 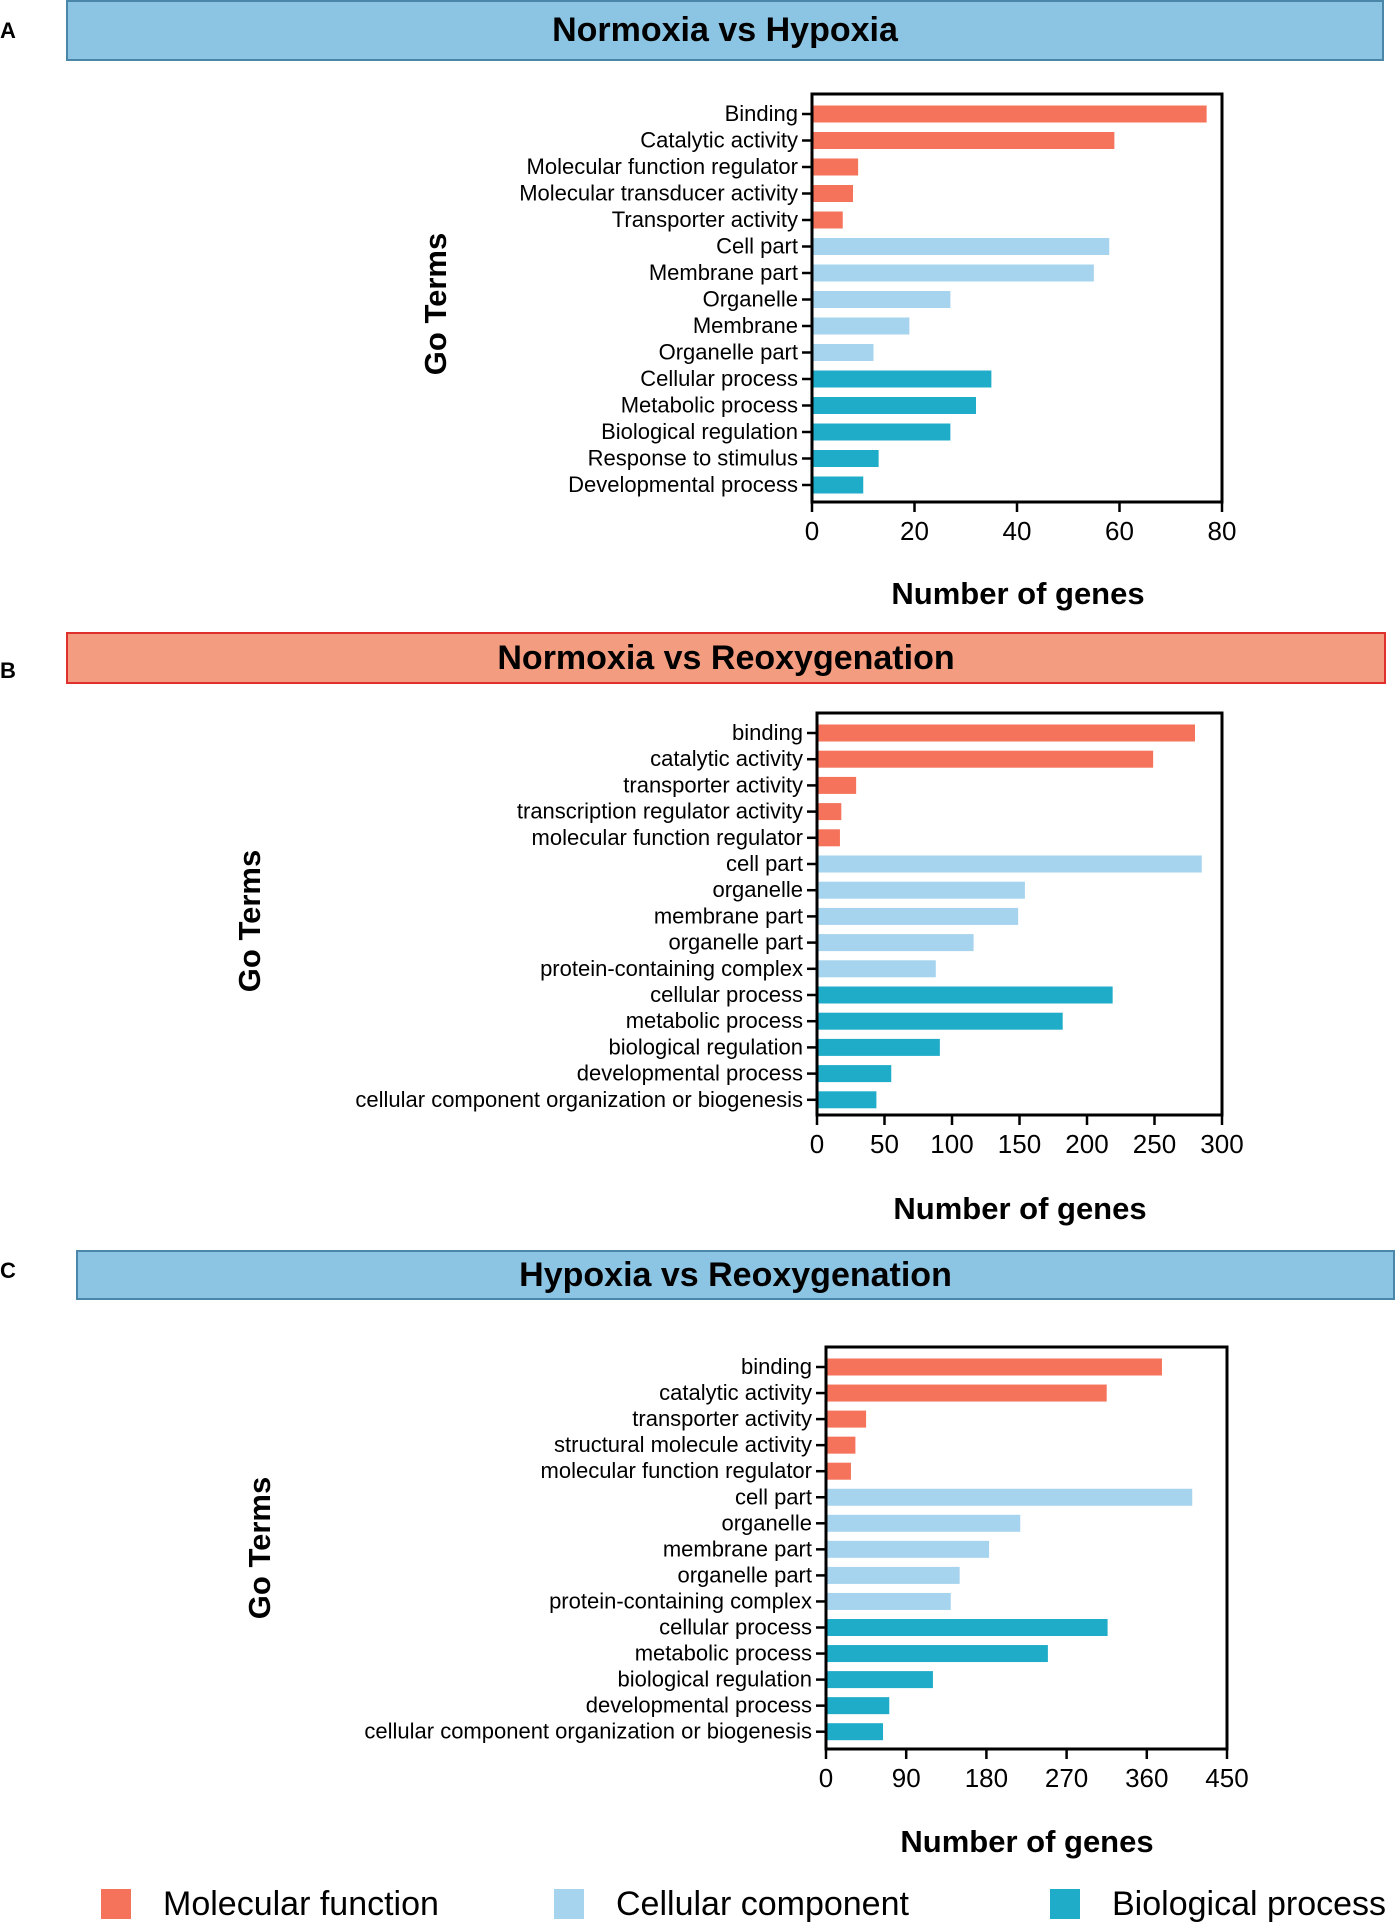 What do you see at coordinates (1221, 1144) in the screenshot?
I see `x-tick-label-300: 300` at bounding box center [1221, 1144].